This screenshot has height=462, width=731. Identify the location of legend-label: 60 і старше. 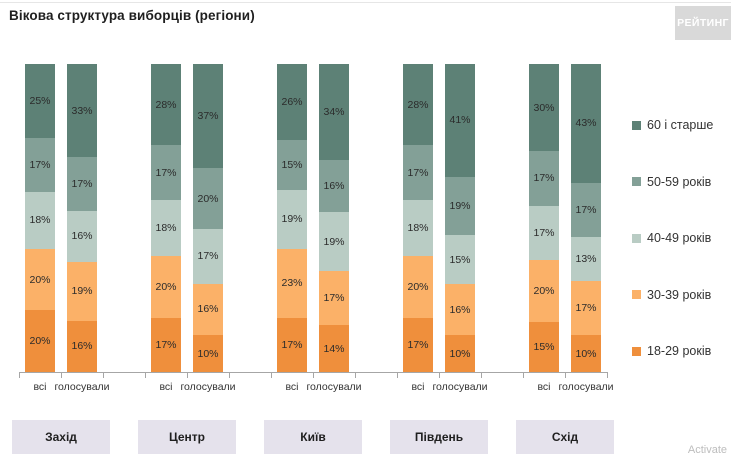
(680, 125).